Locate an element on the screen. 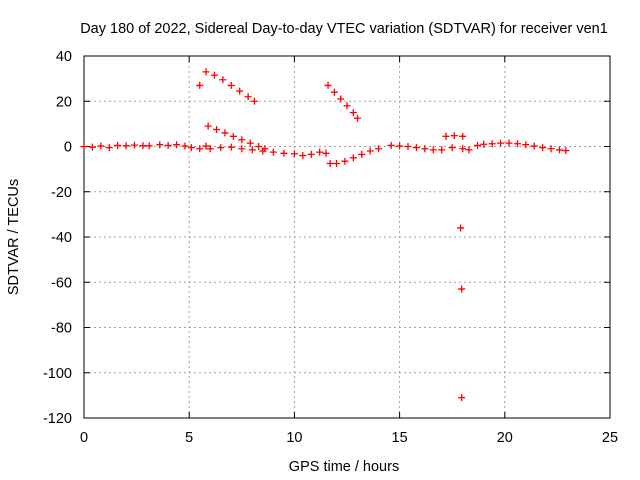 This screenshot has width=640, height=480. y-tick-label: -20 is located at coordinates (61, 193).